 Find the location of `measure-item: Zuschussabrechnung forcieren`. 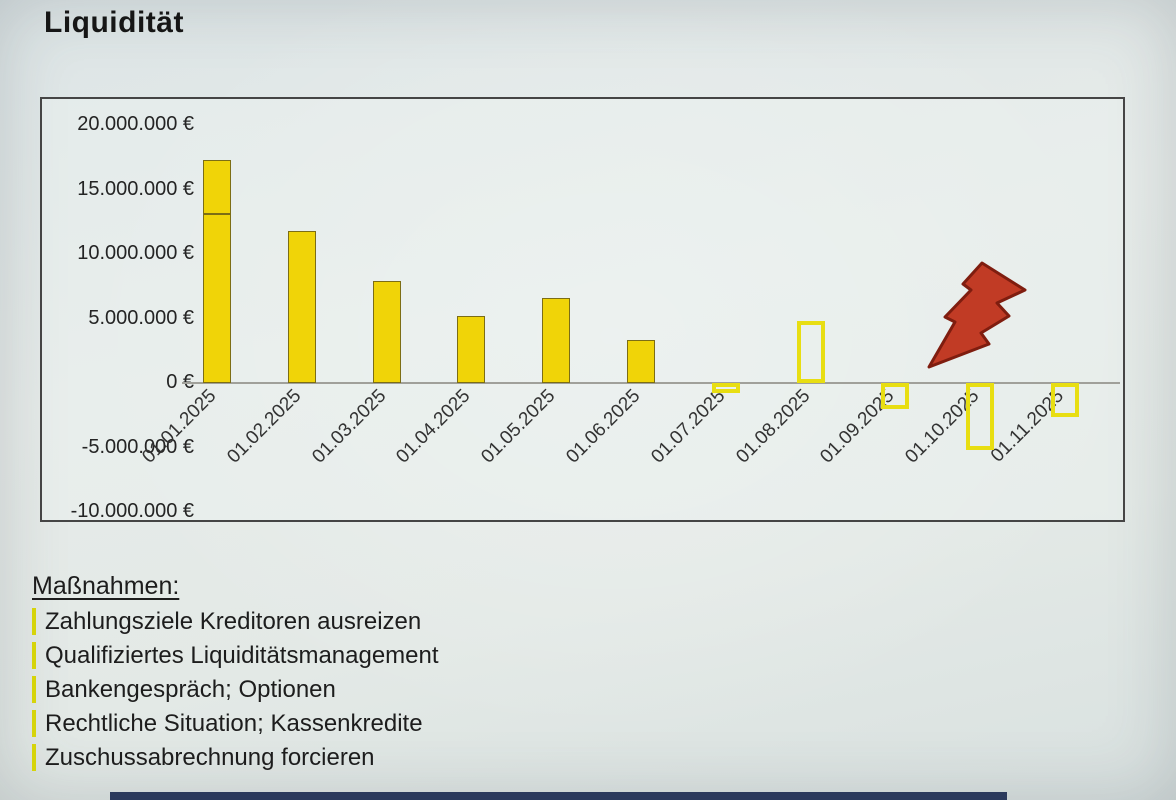

measure-item: Zuschussabrechnung forcieren is located at coordinates (235, 757).